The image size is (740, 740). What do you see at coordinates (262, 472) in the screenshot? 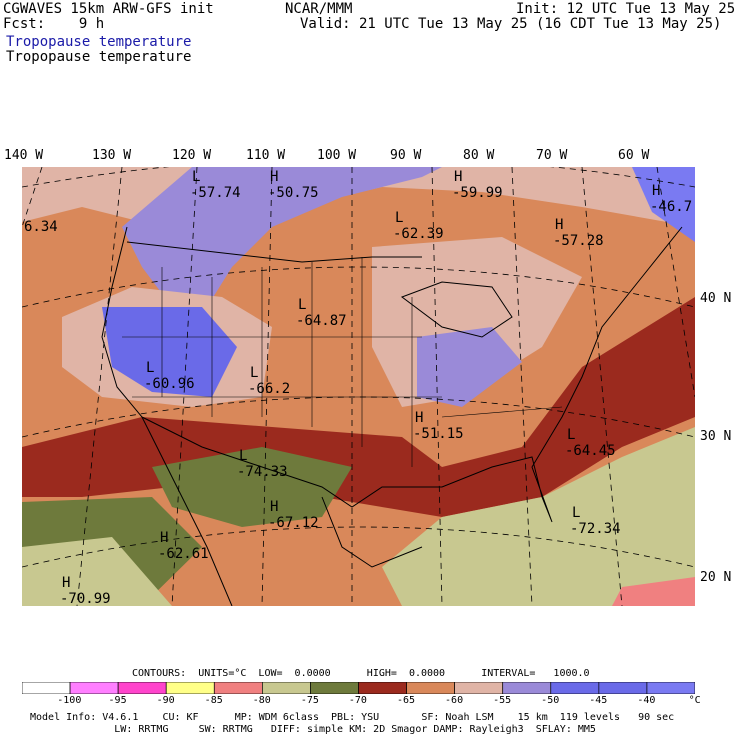
I see `extremum-value: -74.33` at bounding box center [262, 472].